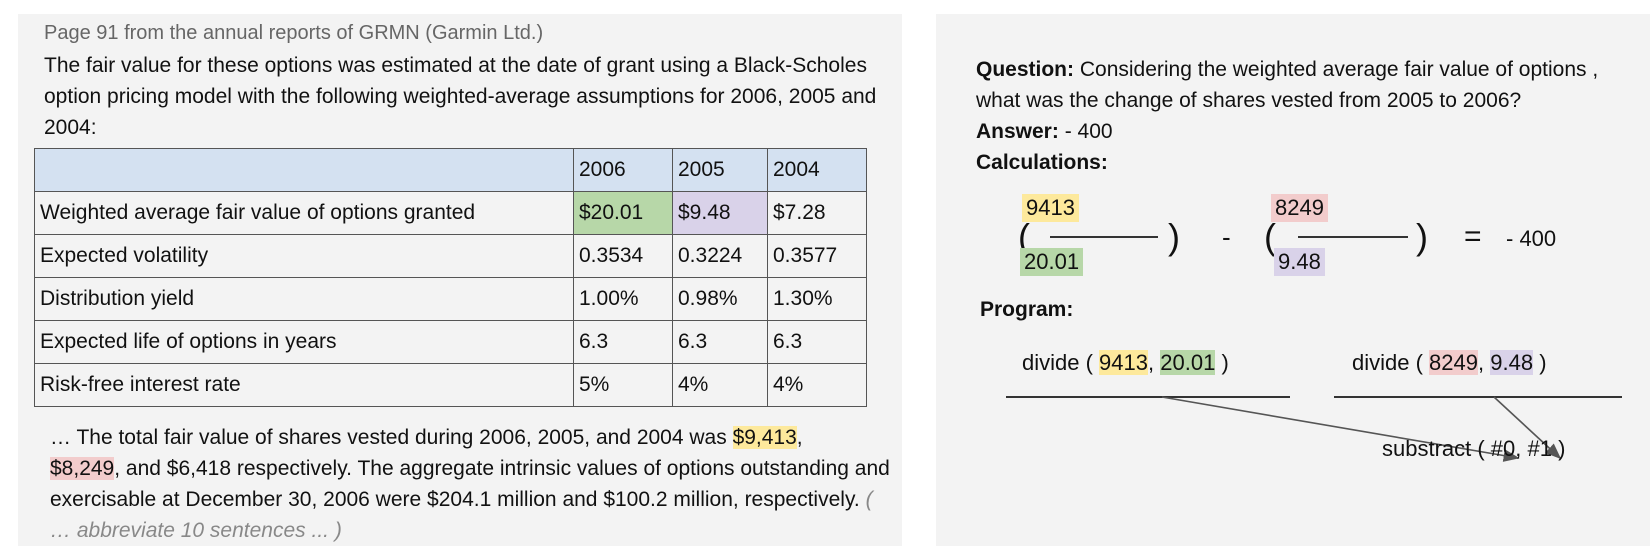  Describe the element at coordinates (764, 437) in the screenshot. I see `highlight-value-2006: $9,413` at that location.